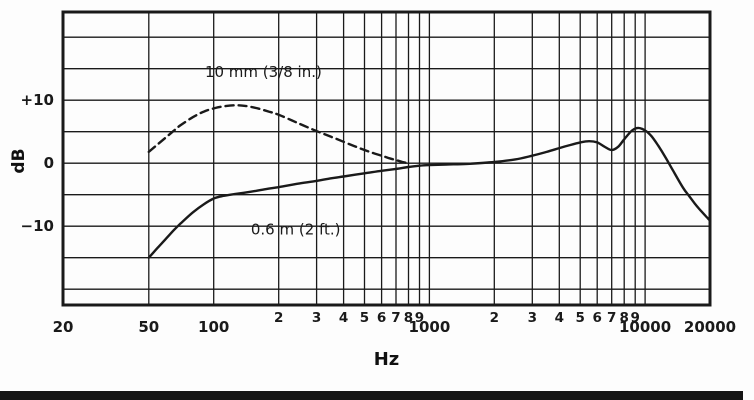  What do you see at coordinates (263, 72) in the screenshot?
I see `series-annotation: 10 mm (3/8 in.)` at bounding box center [263, 72].